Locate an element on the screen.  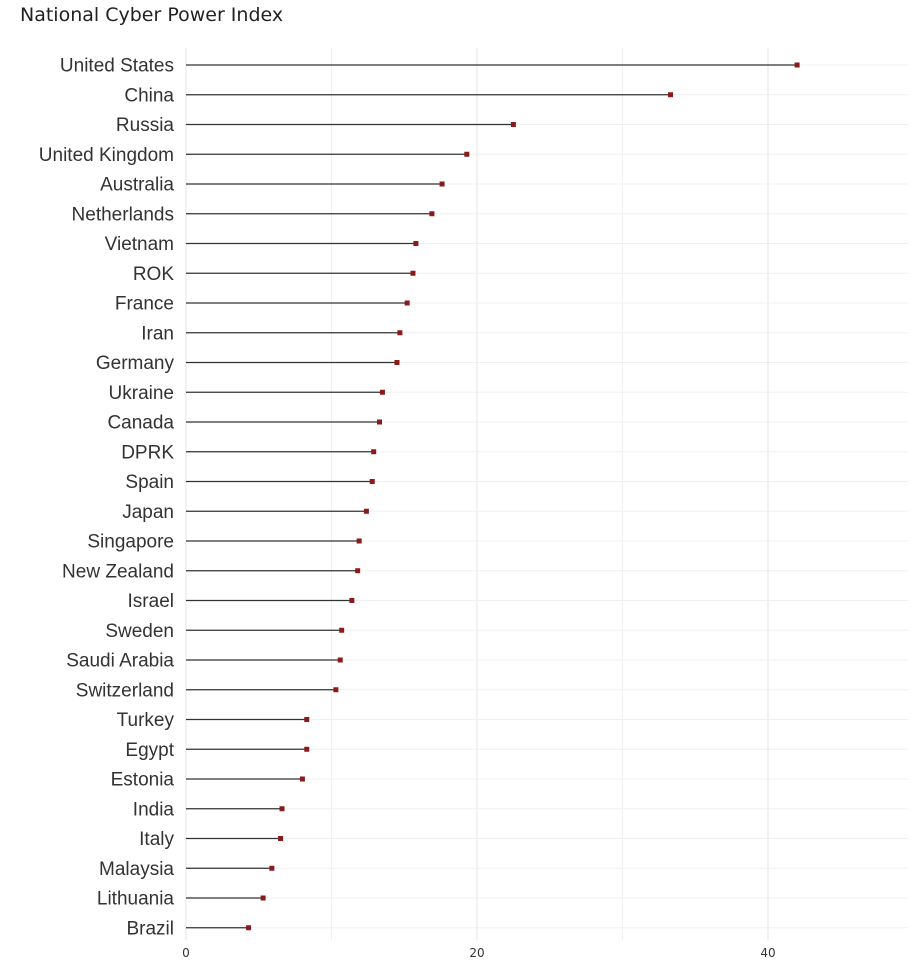
marker-france is located at coordinates (407, 303).